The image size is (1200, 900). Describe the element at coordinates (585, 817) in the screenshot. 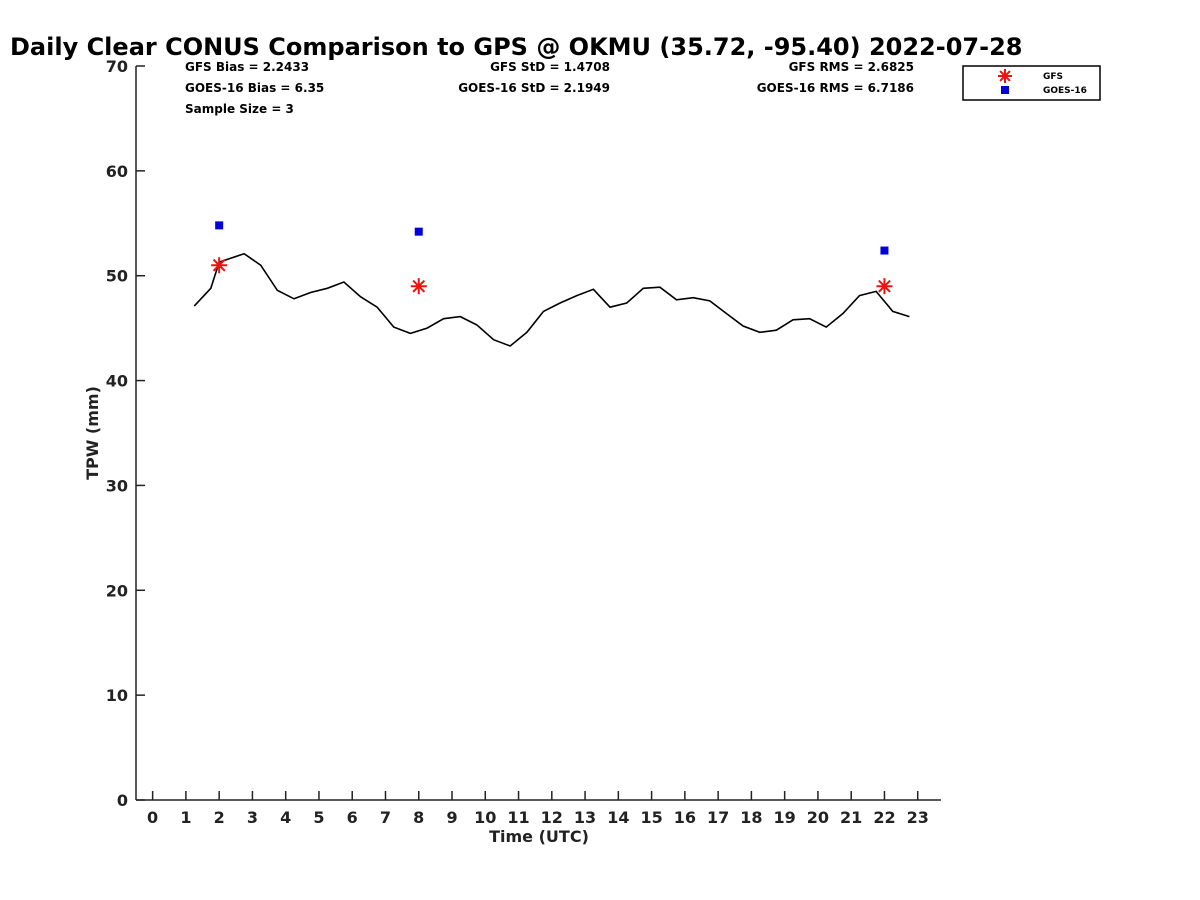

I see `x-tick-label: 13` at that location.